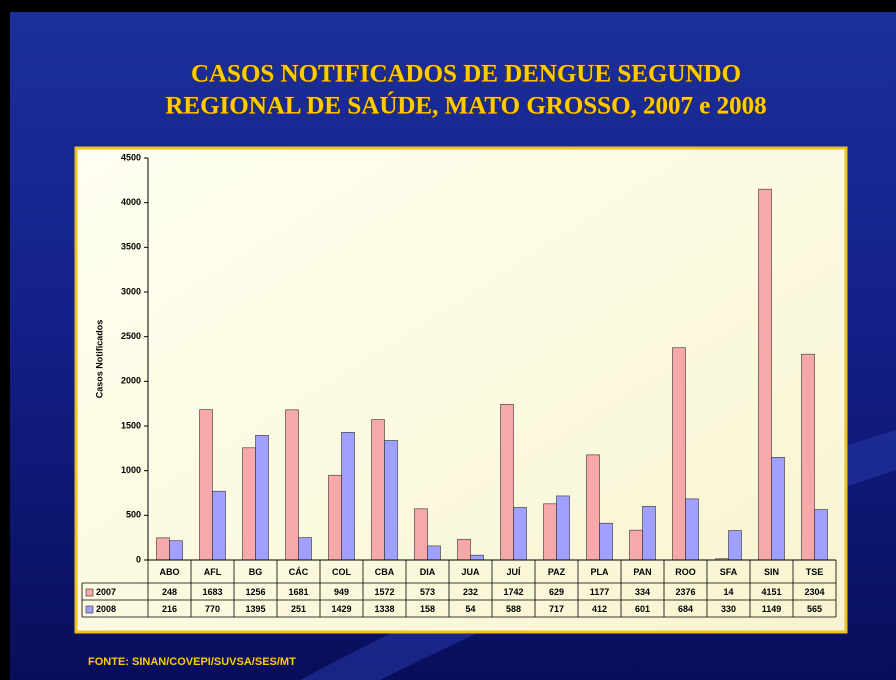 This screenshot has height=680, width=896. What do you see at coordinates (106, 609) in the screenshot?
I see `legend-label: 2008` at bounding box center [106, 609].